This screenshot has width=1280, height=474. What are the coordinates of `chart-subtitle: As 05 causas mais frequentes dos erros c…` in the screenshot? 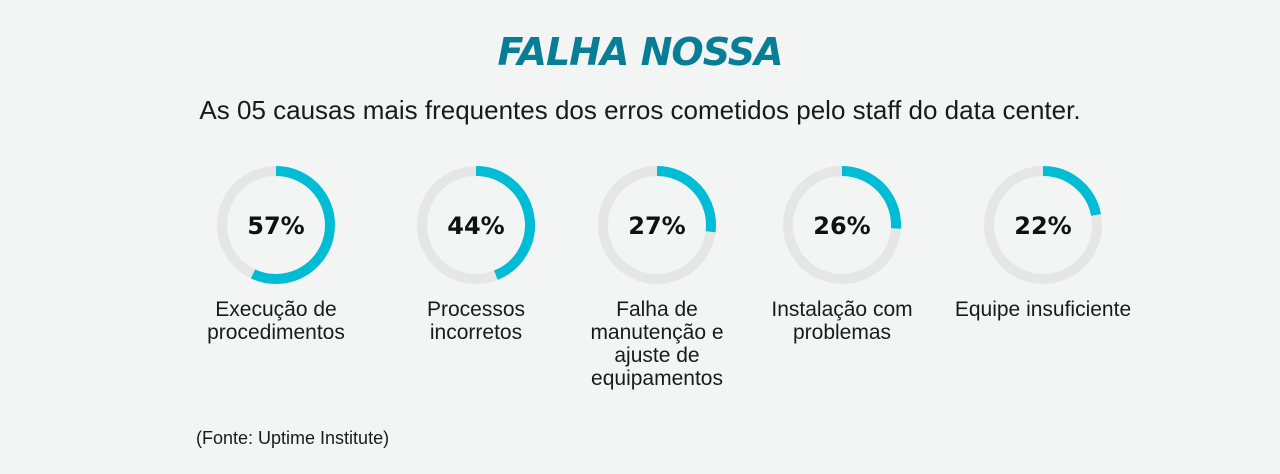 It's located at (640, 110).